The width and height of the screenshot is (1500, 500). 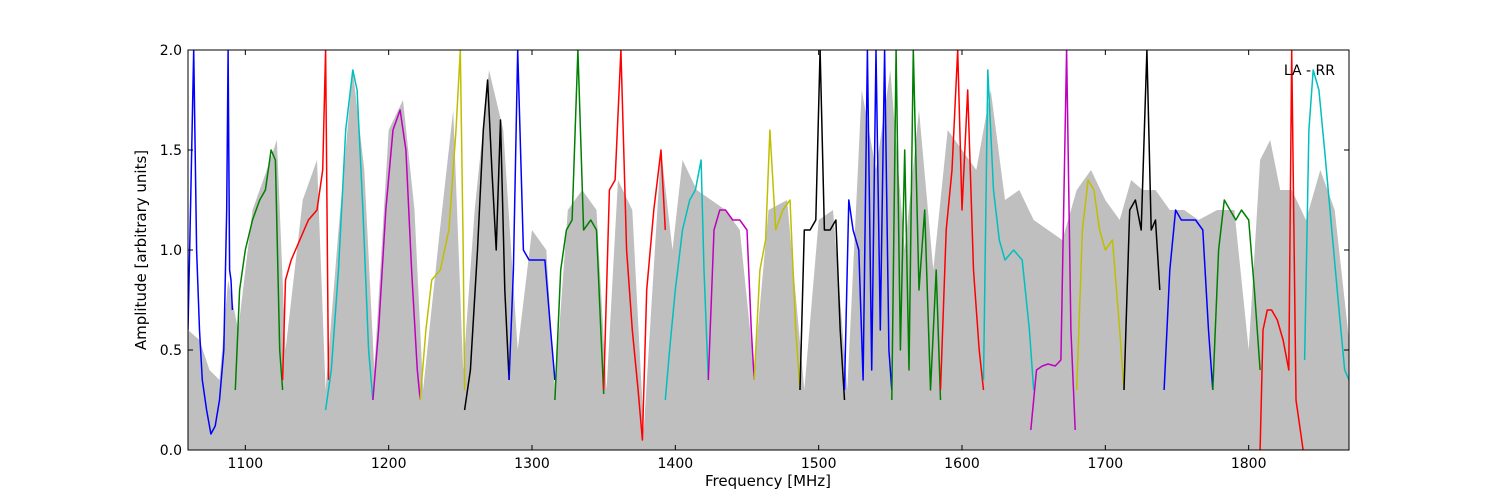 I want to click on y-tick-label: 1.0, so click(x=171, y=251).